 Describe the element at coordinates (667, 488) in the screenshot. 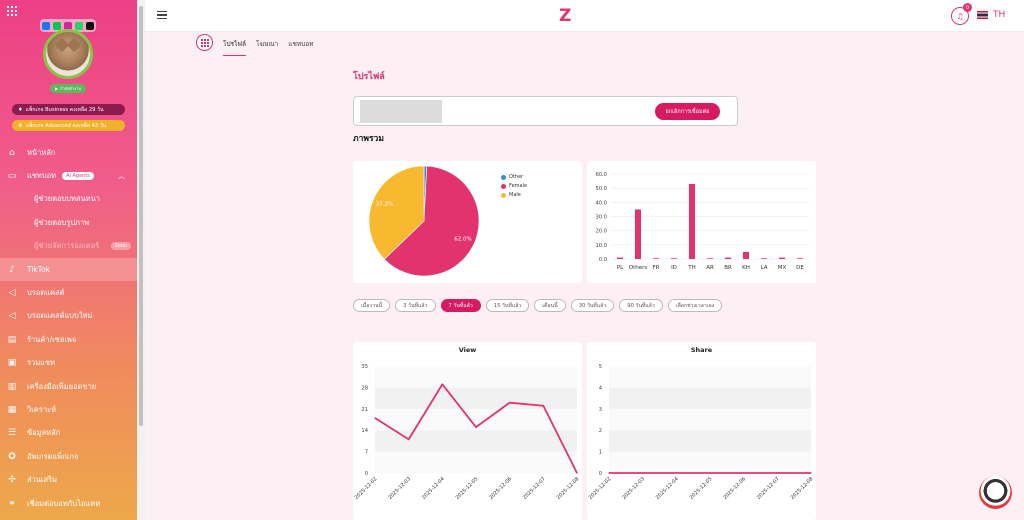

I see `x-tick-label: 2025-12-04` at that location.